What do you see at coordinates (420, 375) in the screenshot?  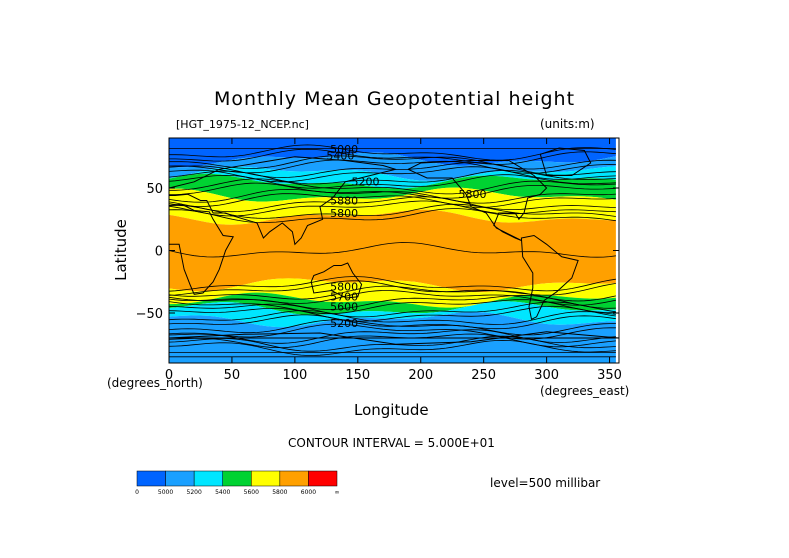 I see `x-tick-label: 200` at bounding box center [420, 375].